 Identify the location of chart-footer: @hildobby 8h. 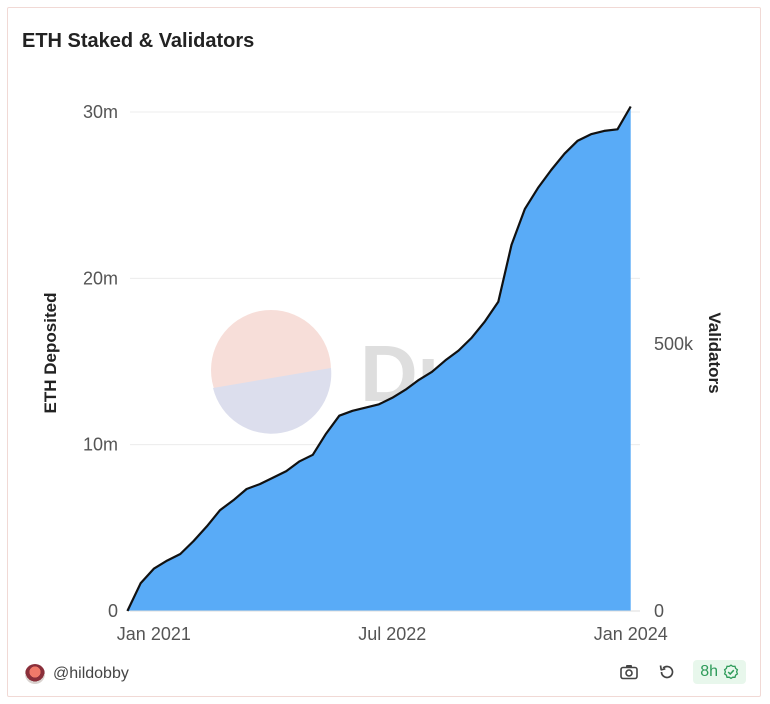
(385, 676).